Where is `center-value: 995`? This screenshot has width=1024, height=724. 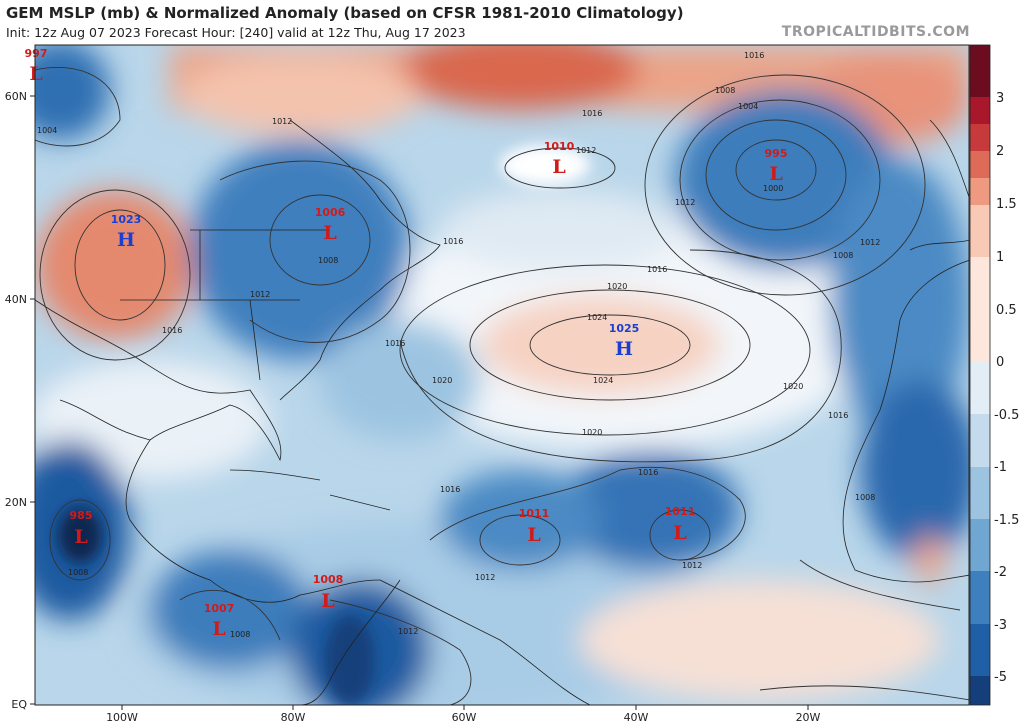 center-value: 995 is located at coordinates (776, 153).